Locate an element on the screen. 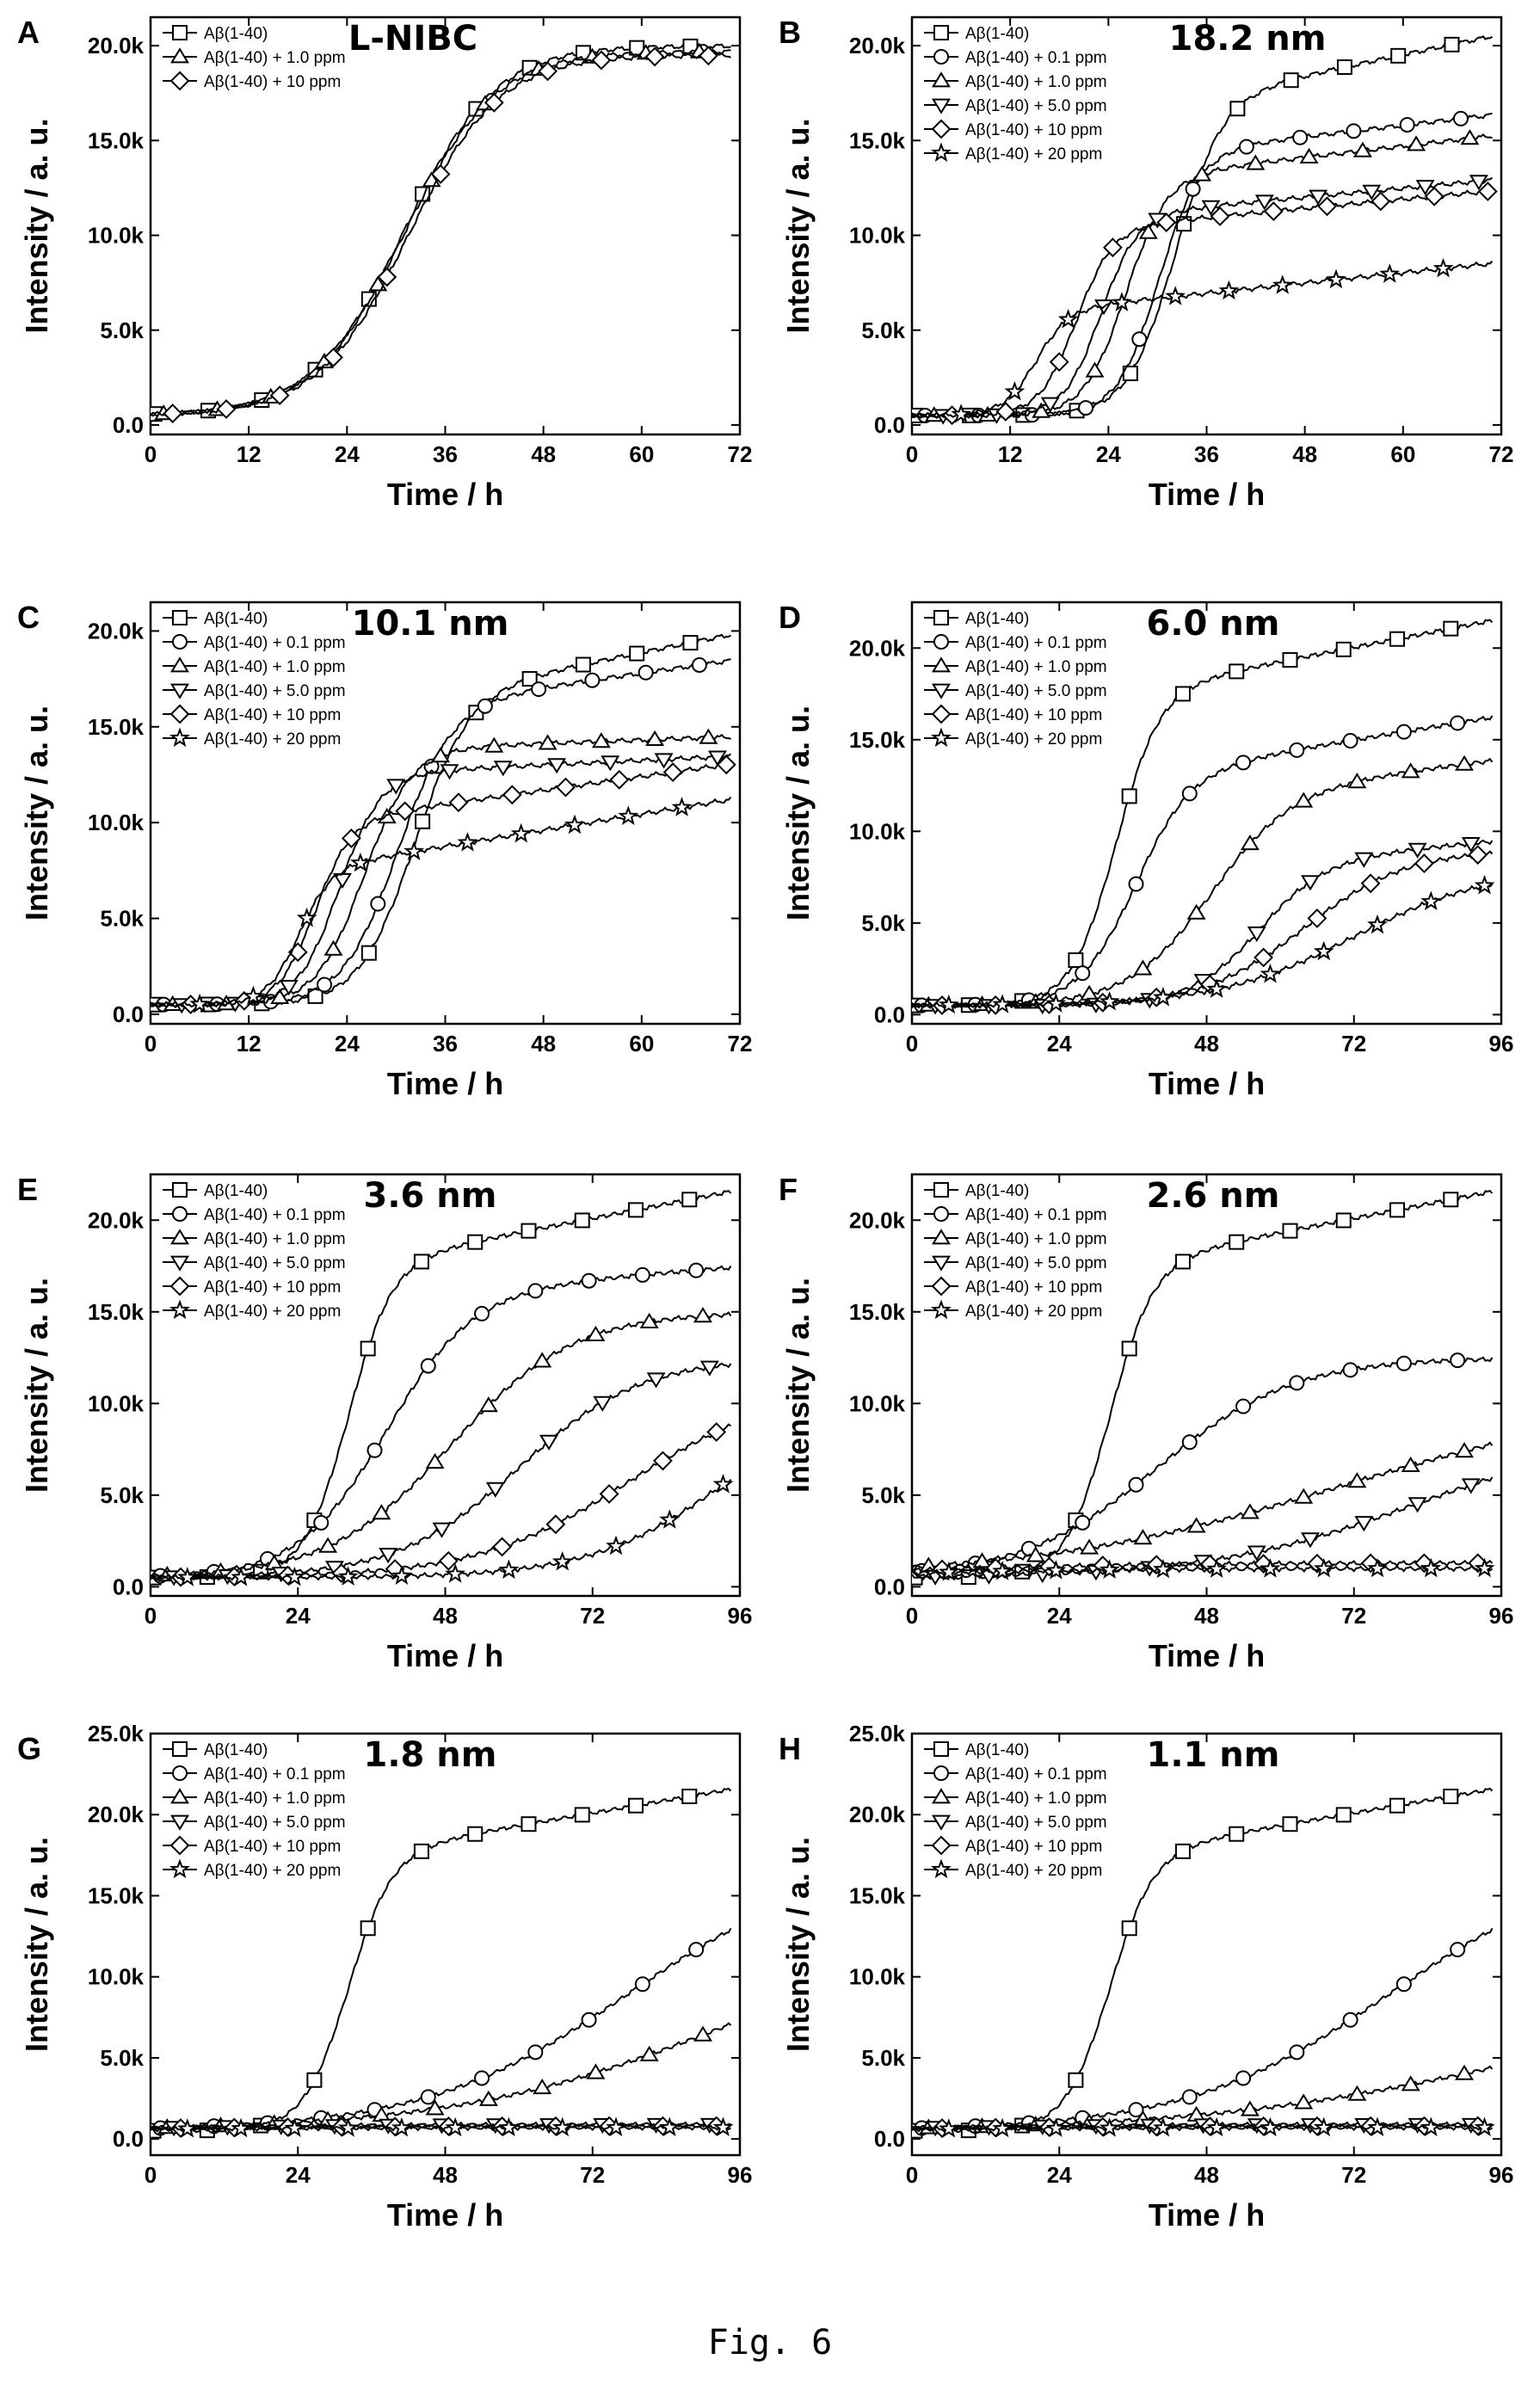 The width and height of the screenshot is (1540, 2384). x-tick-label: 24 is located at coordinates (1108, 454).